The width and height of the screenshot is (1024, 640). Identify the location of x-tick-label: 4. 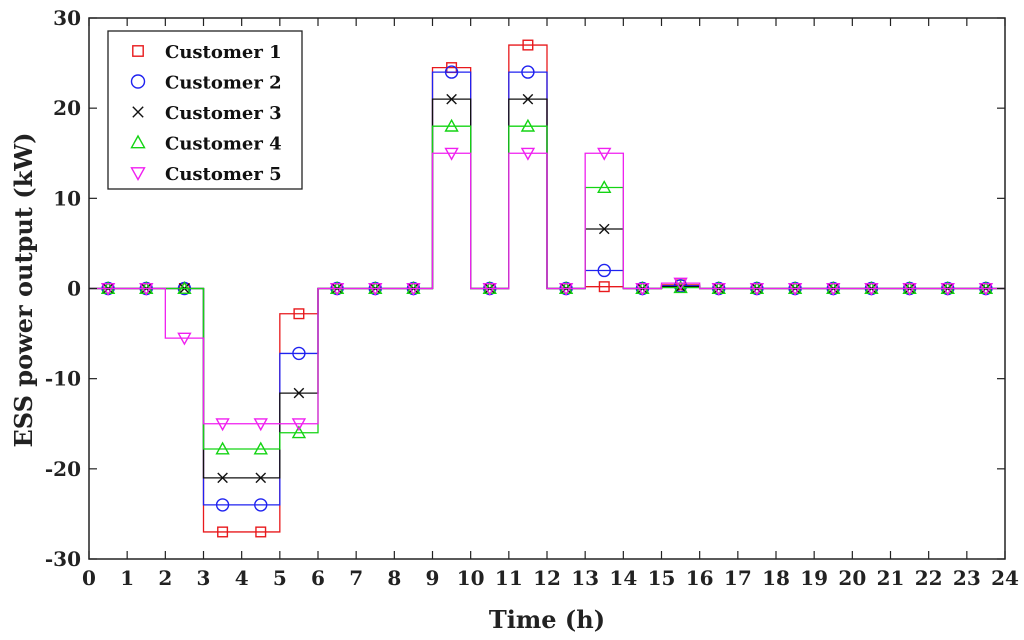
(242, 578).